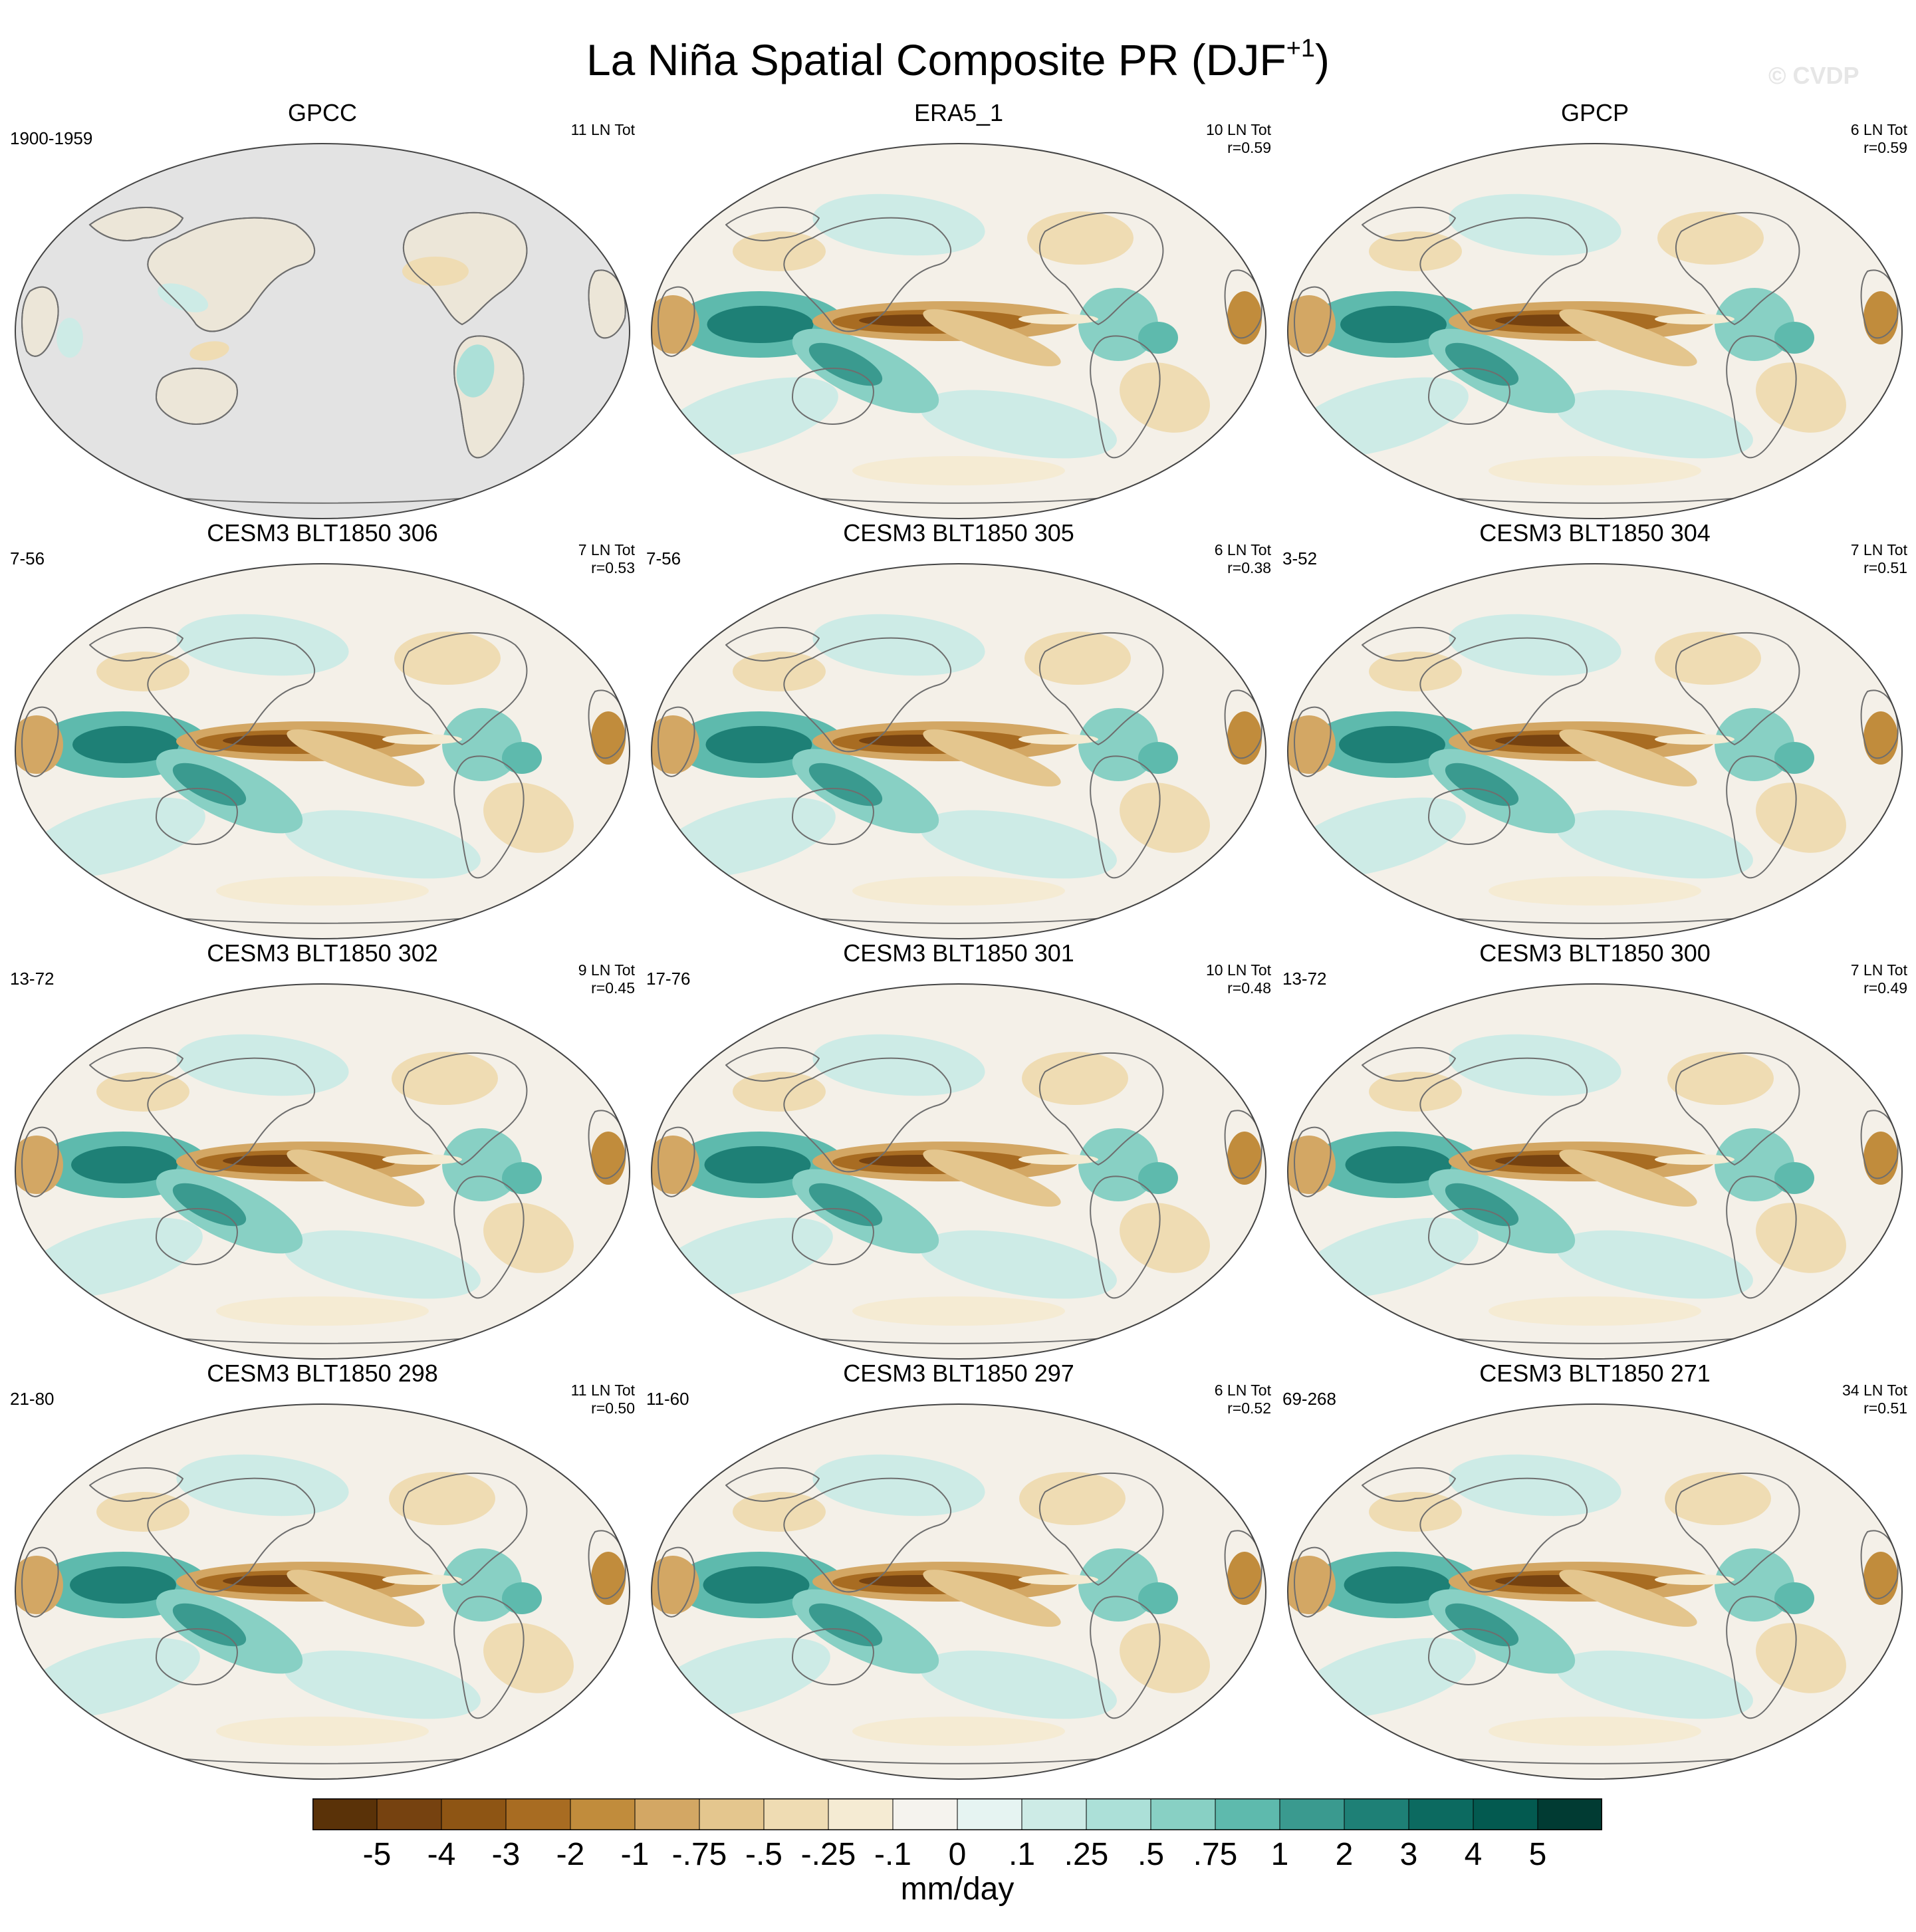 The image size is (1916, 1932). I want to click on panel-period: 13-72, so click(1304, 979).